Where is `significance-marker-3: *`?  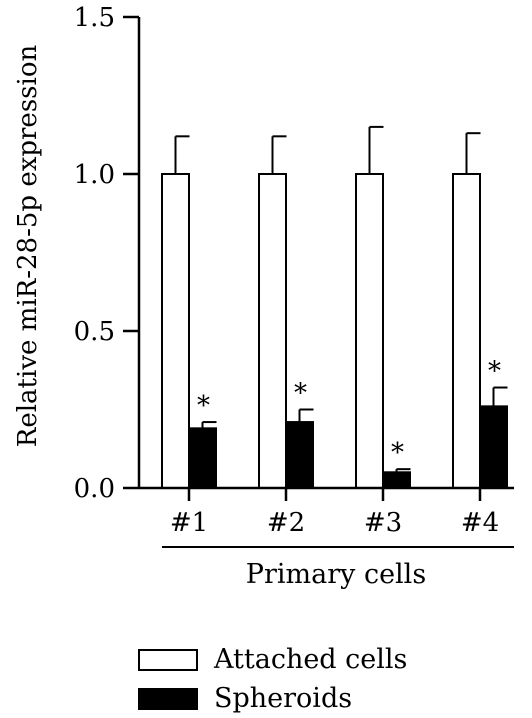
significance-marker-3: * is located at coordinates (494, 372).